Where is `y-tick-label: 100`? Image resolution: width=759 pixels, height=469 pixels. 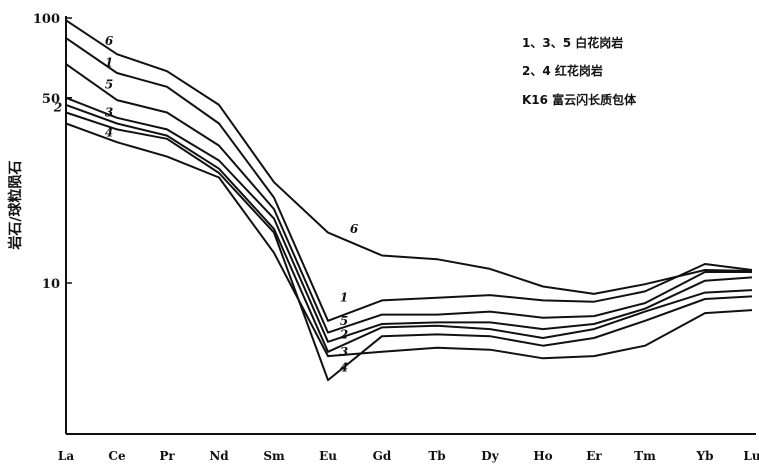
y-tick-label: 100 is located at coordinates (46, 19).